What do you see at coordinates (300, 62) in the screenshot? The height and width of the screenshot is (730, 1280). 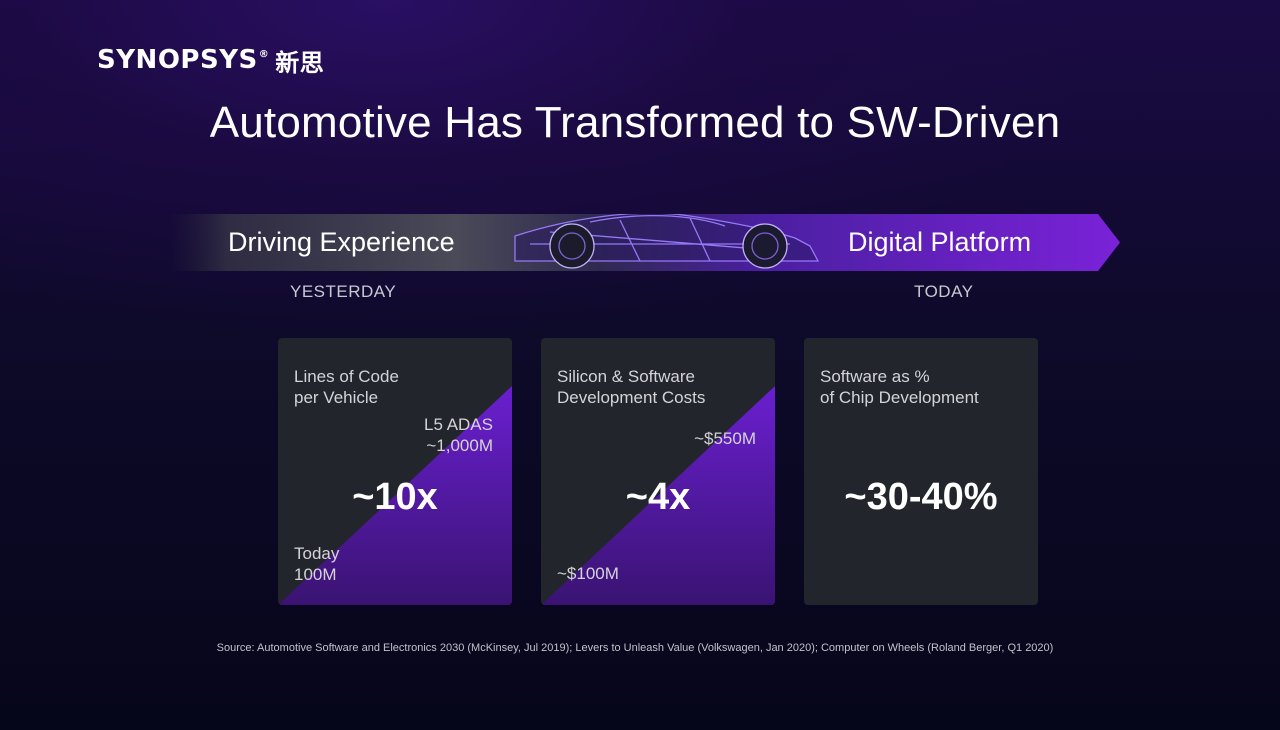 I see `logo-chinese: 新思` at bounding box center [300, 62].